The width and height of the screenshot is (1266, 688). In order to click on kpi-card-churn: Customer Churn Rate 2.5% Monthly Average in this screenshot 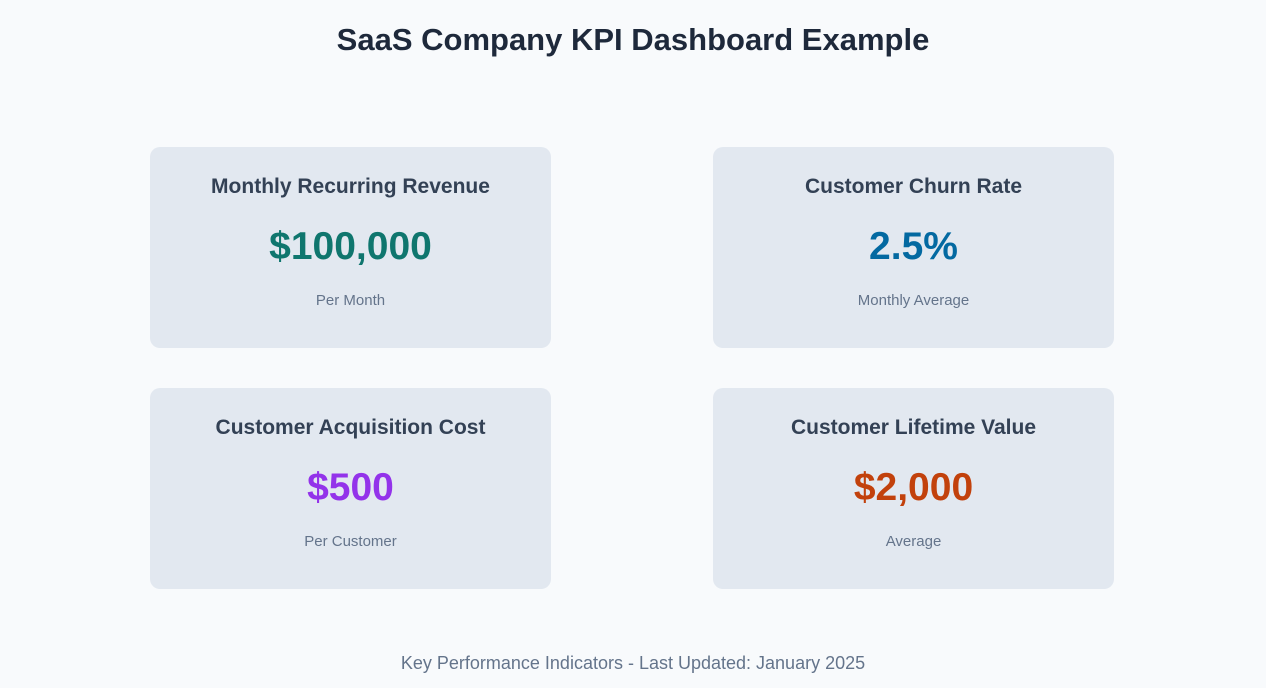, I will do `click(913, 247)`.